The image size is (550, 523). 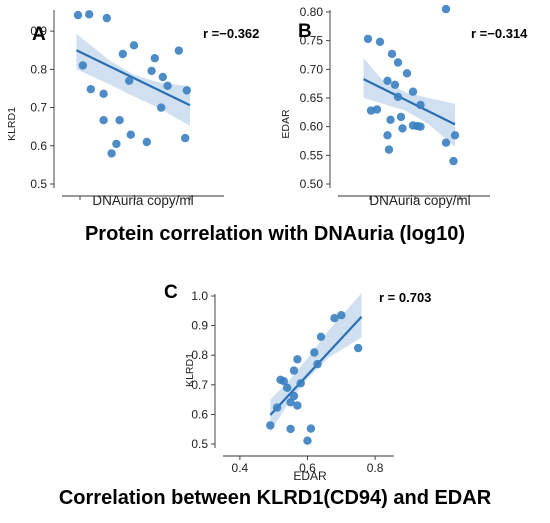 I want to click on panel-c-correlation-label: r = 0.703, so click(x=405, y=297).